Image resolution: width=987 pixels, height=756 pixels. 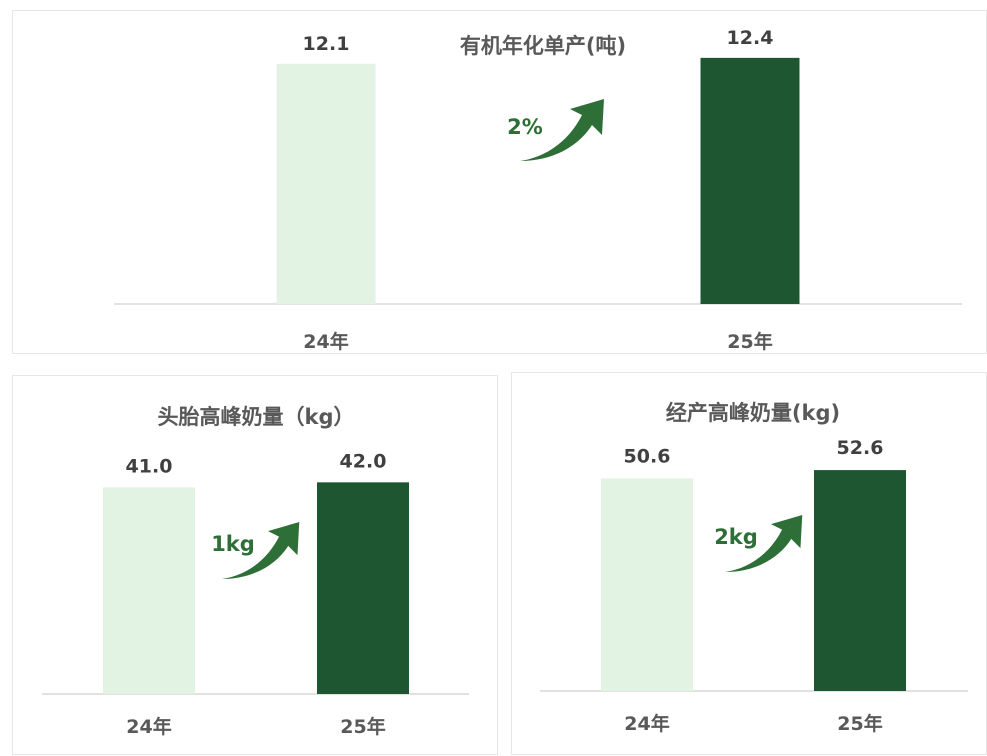 I want to click on value-label: 41.0, so click(x=149, y=466).